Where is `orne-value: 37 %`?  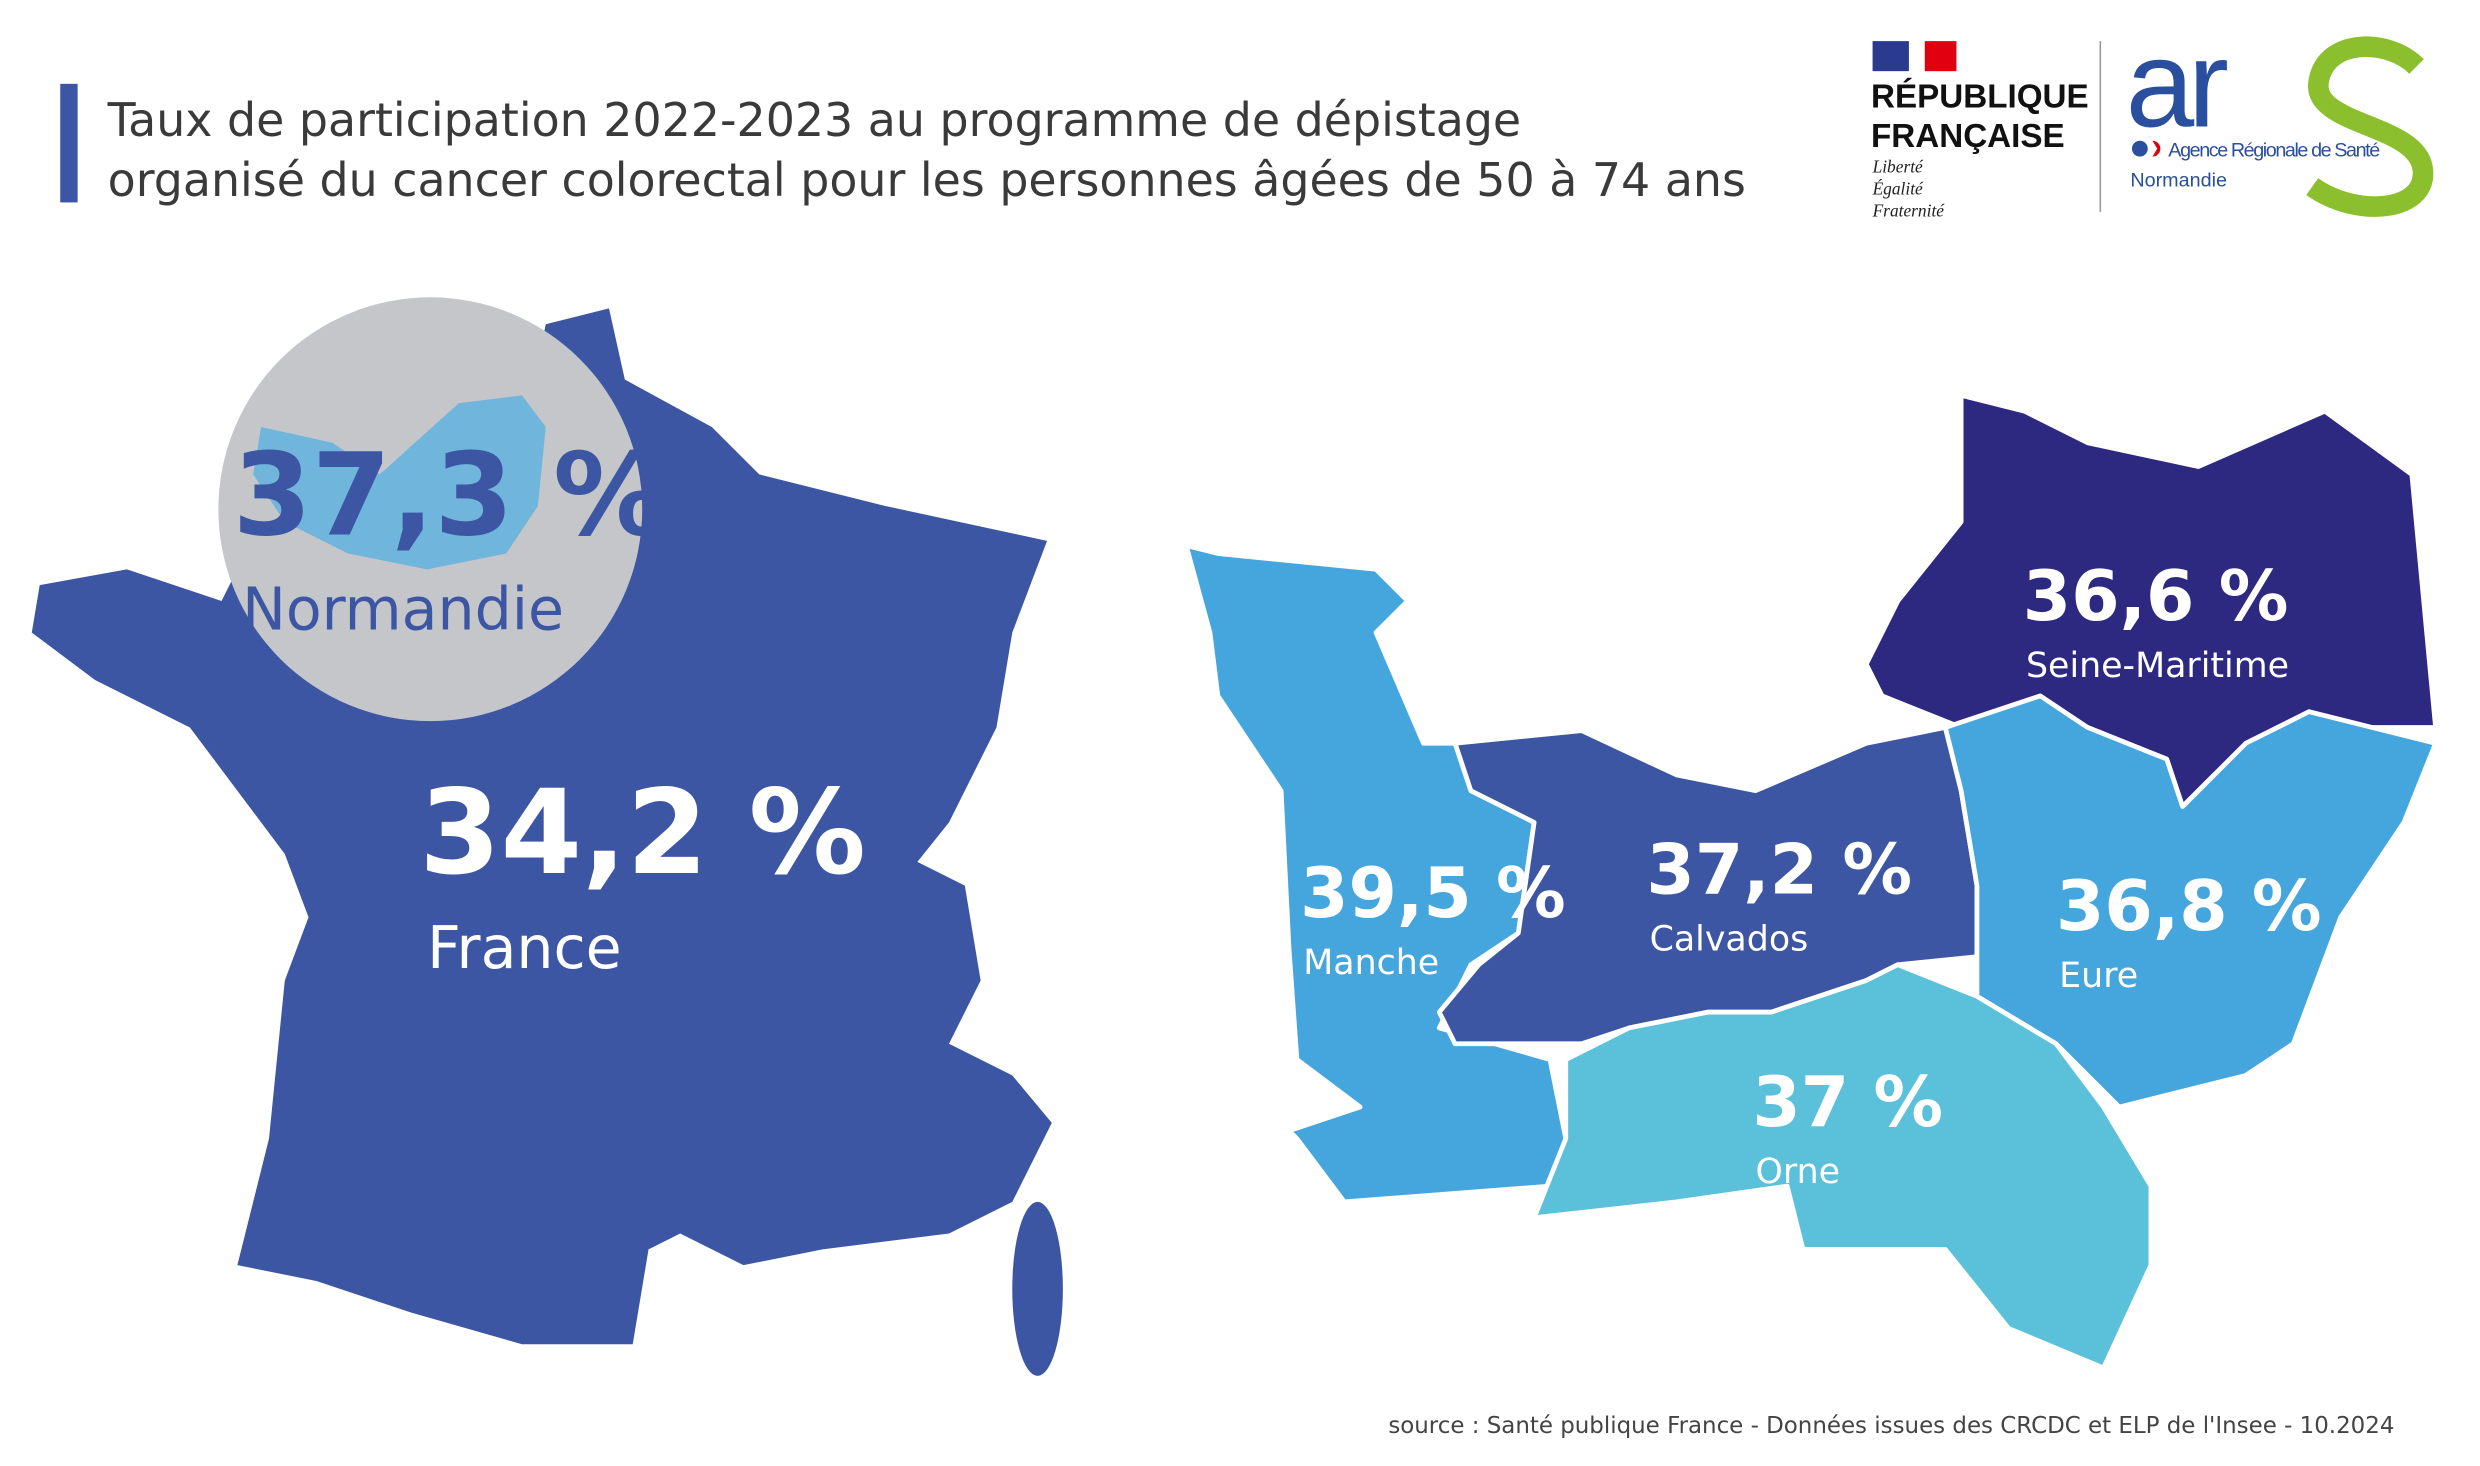
orne-value: 37 % is located at coordinates (1847, 1102).